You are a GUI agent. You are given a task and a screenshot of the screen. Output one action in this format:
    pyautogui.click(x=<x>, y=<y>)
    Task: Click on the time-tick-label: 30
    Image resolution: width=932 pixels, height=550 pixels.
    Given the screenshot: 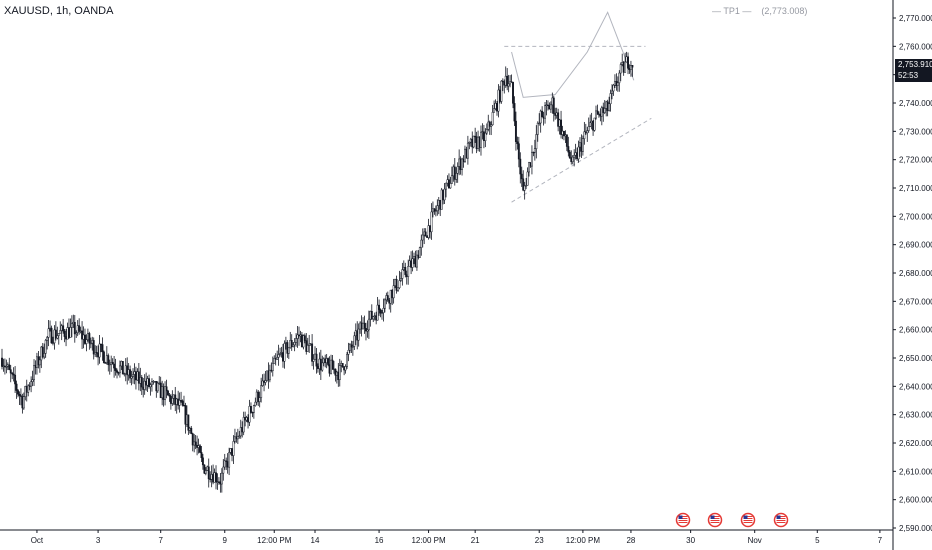 What is the action you would take?
    pyautogui.click(x=690, y=540)
    